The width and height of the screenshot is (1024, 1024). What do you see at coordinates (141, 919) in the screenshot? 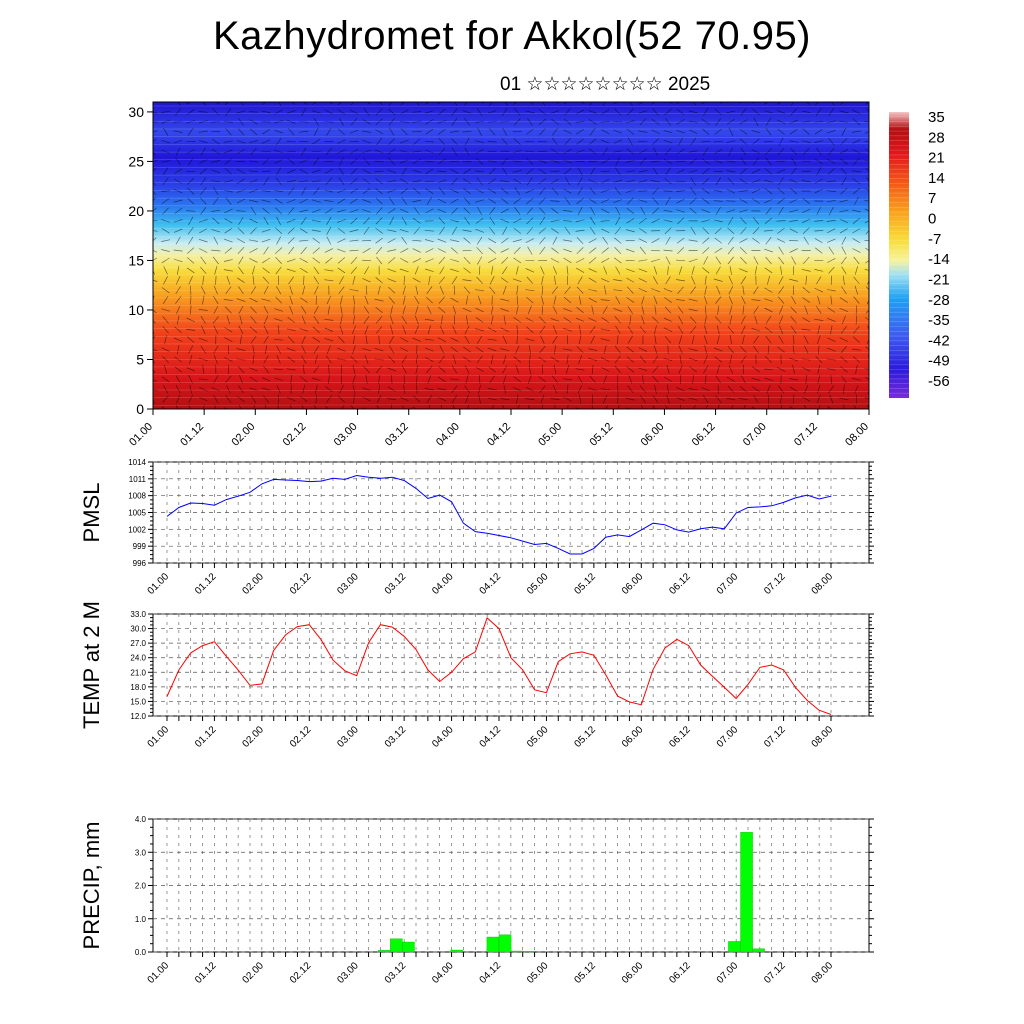
I see `y-tick-label: 1.0` at bounding box center [141, 919].